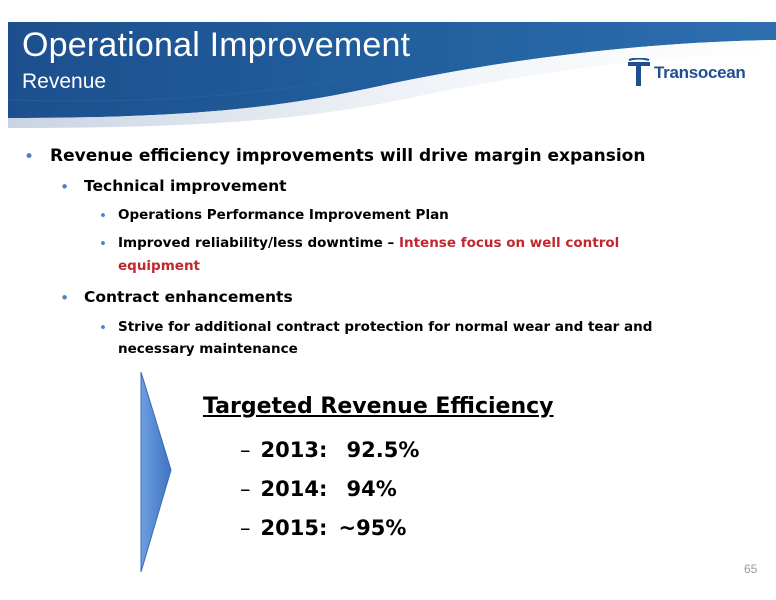 The height and width of the screenshot is (600, 776). Describe the element at coordinates (294, 528) in the screenshot. I see `target-year: 2015:` at that location.